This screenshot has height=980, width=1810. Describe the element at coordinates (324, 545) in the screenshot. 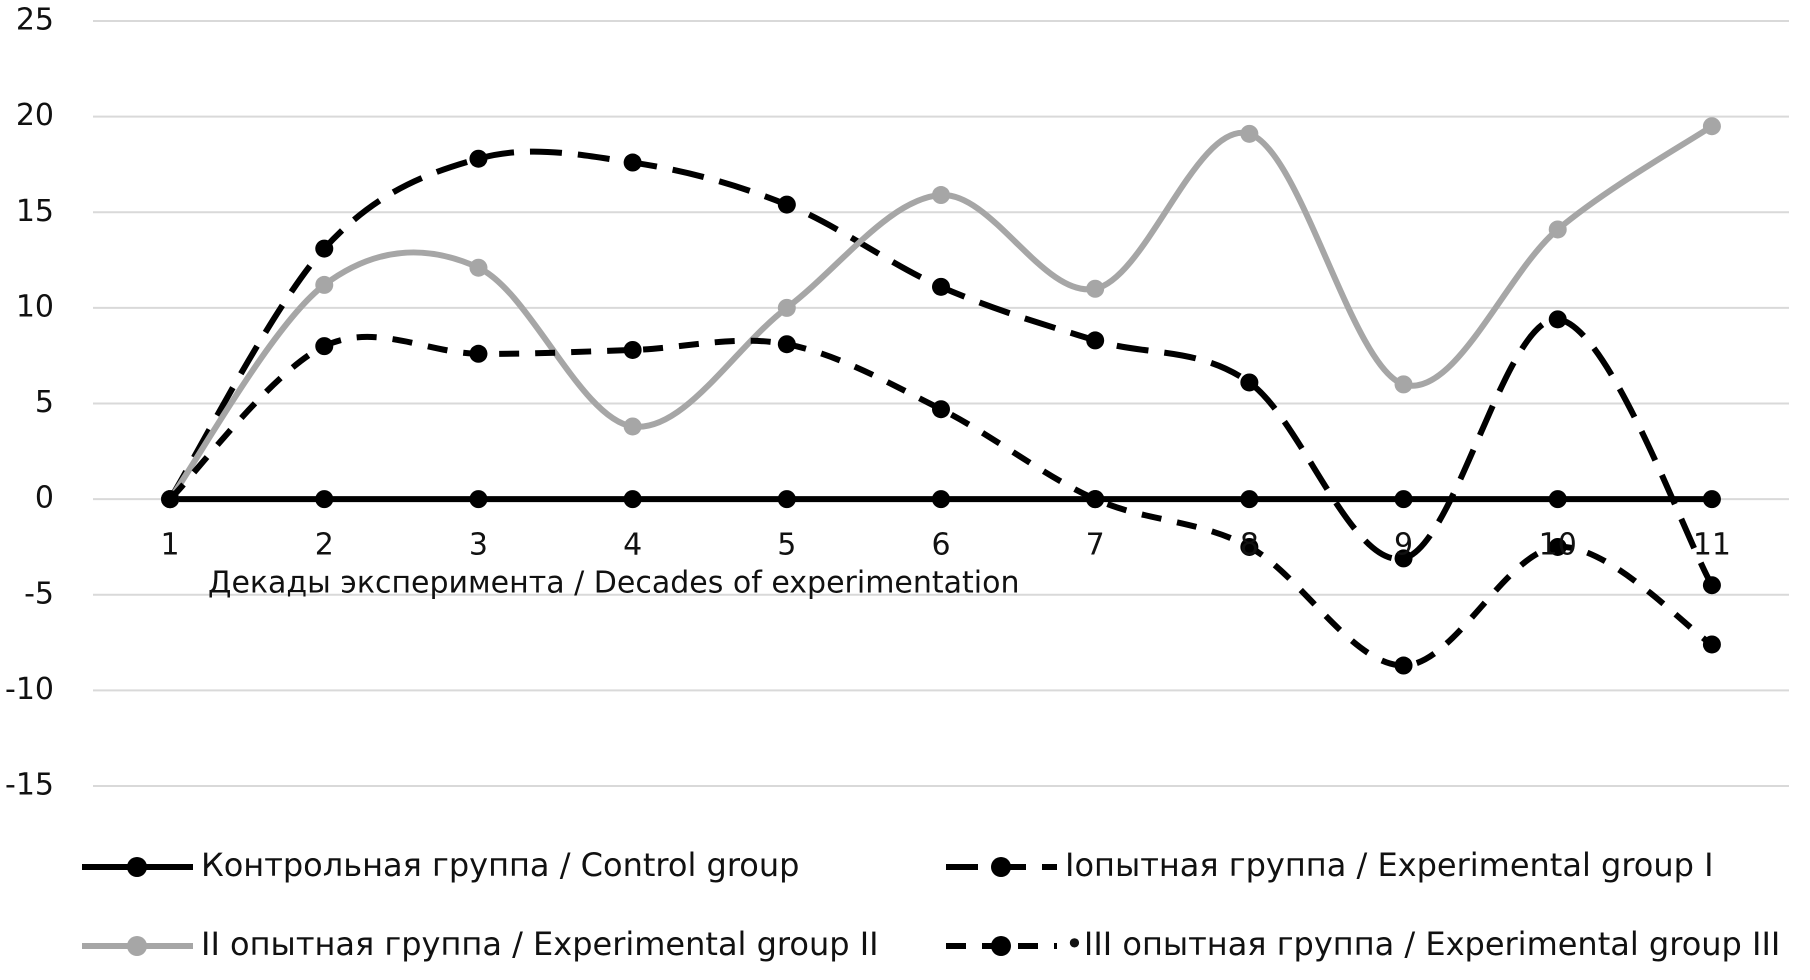

I see `x-tick-label: 2` at that location.